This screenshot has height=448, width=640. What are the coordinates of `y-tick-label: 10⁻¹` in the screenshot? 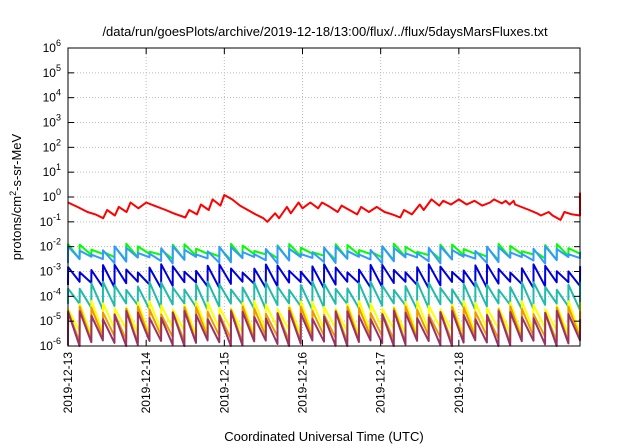 It's located at (50, 220).